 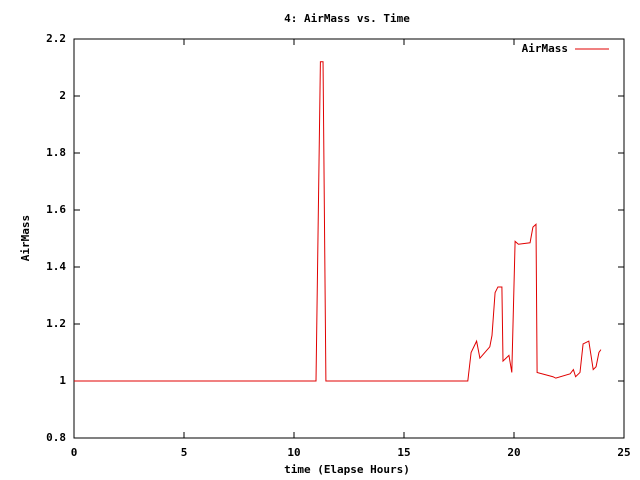 I want to click on y-tick-label: 1, so click(x=62, y=380).